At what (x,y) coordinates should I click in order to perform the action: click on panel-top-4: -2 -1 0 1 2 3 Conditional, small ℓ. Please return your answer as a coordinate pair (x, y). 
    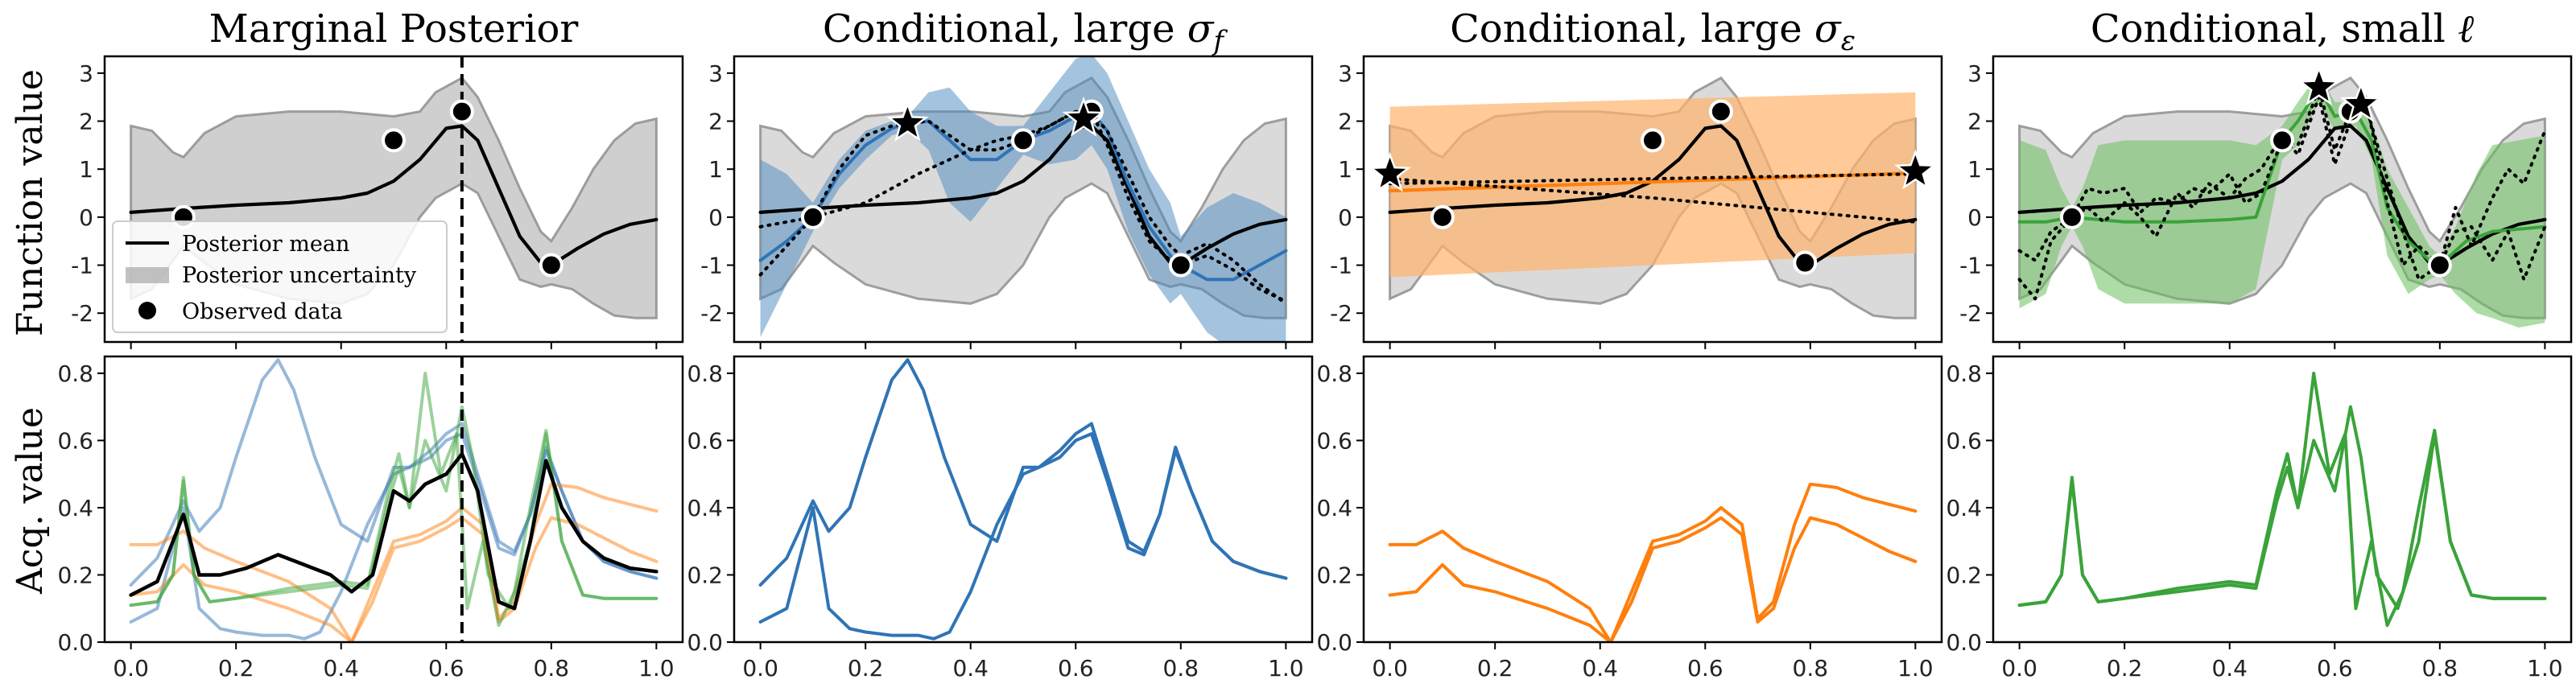
    Looking at the image, I should click on (2266, 178).